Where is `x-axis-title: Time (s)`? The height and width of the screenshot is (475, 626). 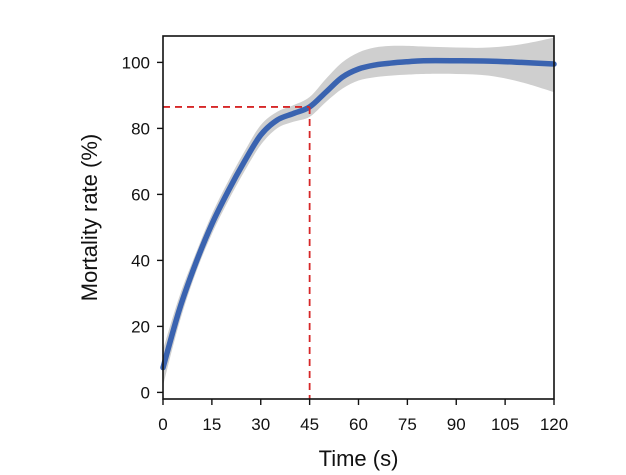
x-axis-title: Time (s) is located at coordinates (359, 458).